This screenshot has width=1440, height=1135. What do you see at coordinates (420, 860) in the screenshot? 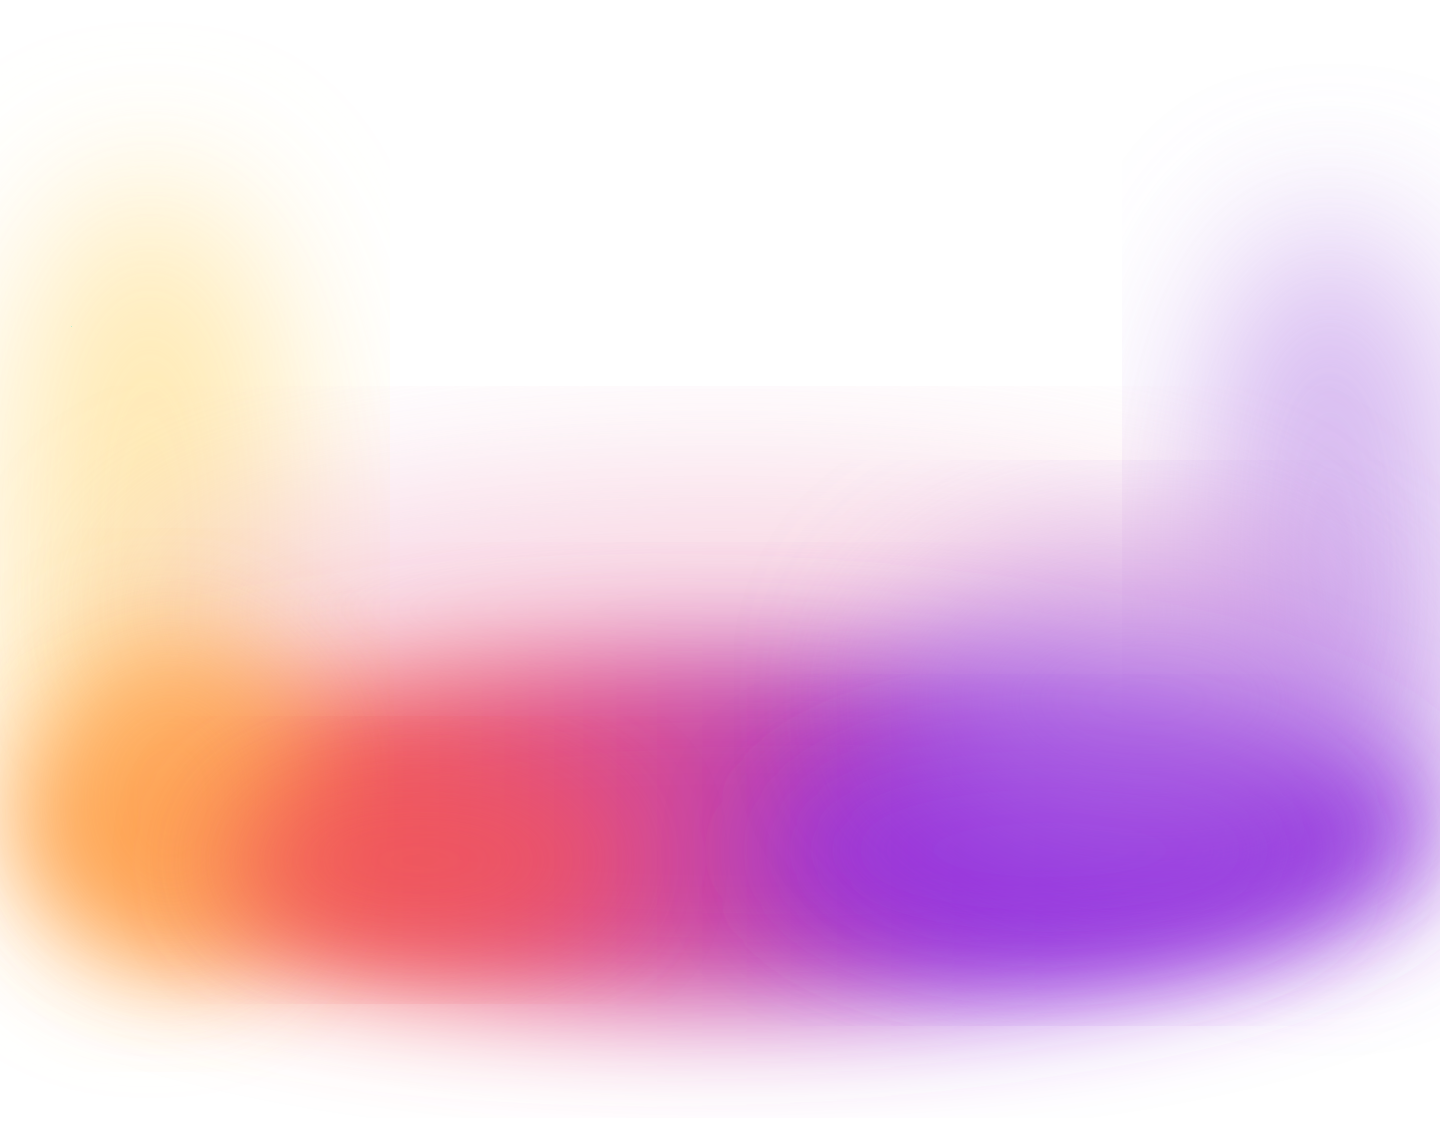
I see `coral-core` at bounding box center [420, 860].